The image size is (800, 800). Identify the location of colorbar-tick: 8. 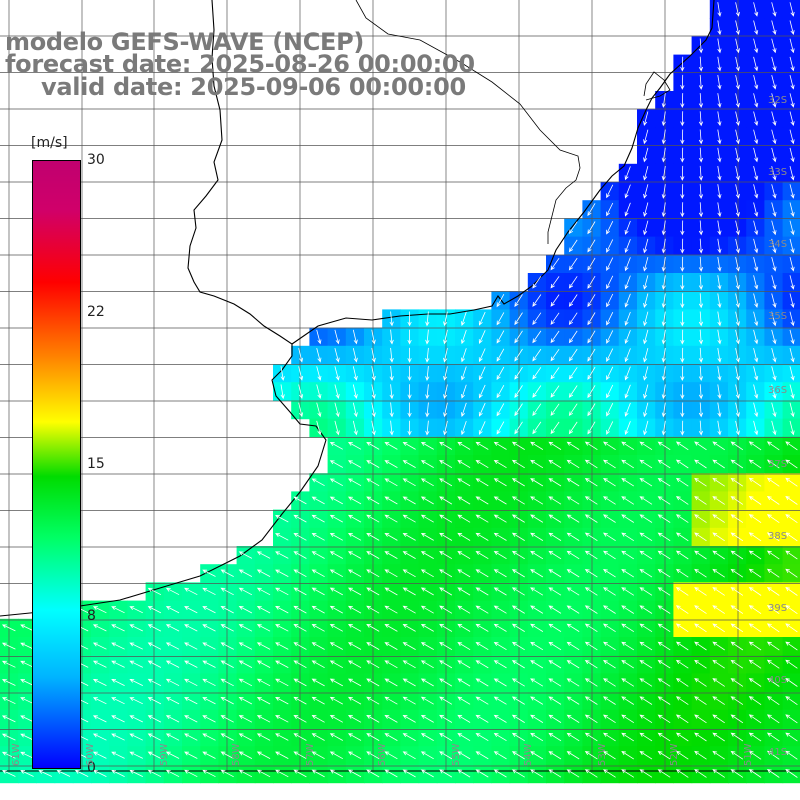
(91, 616).